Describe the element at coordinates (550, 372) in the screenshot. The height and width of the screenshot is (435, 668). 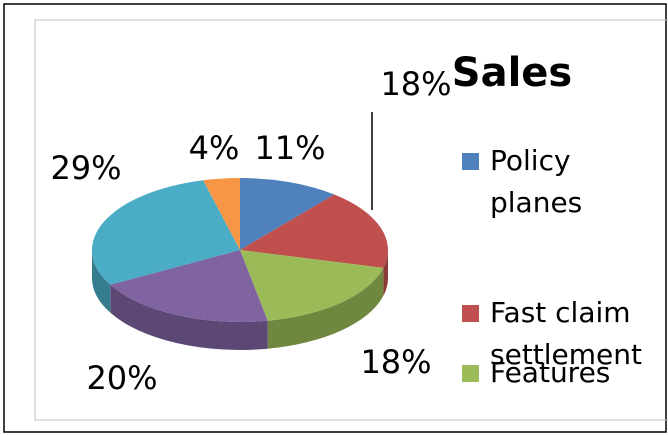
I see `legend-label: Features` at that location.